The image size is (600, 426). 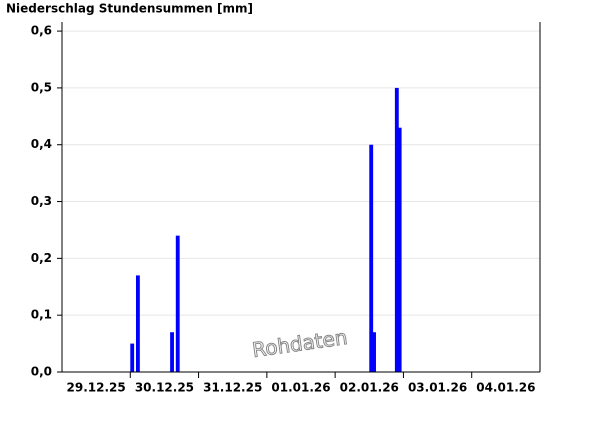 I want to click on watermark: Rohdaten, so click(x=300, y=343).